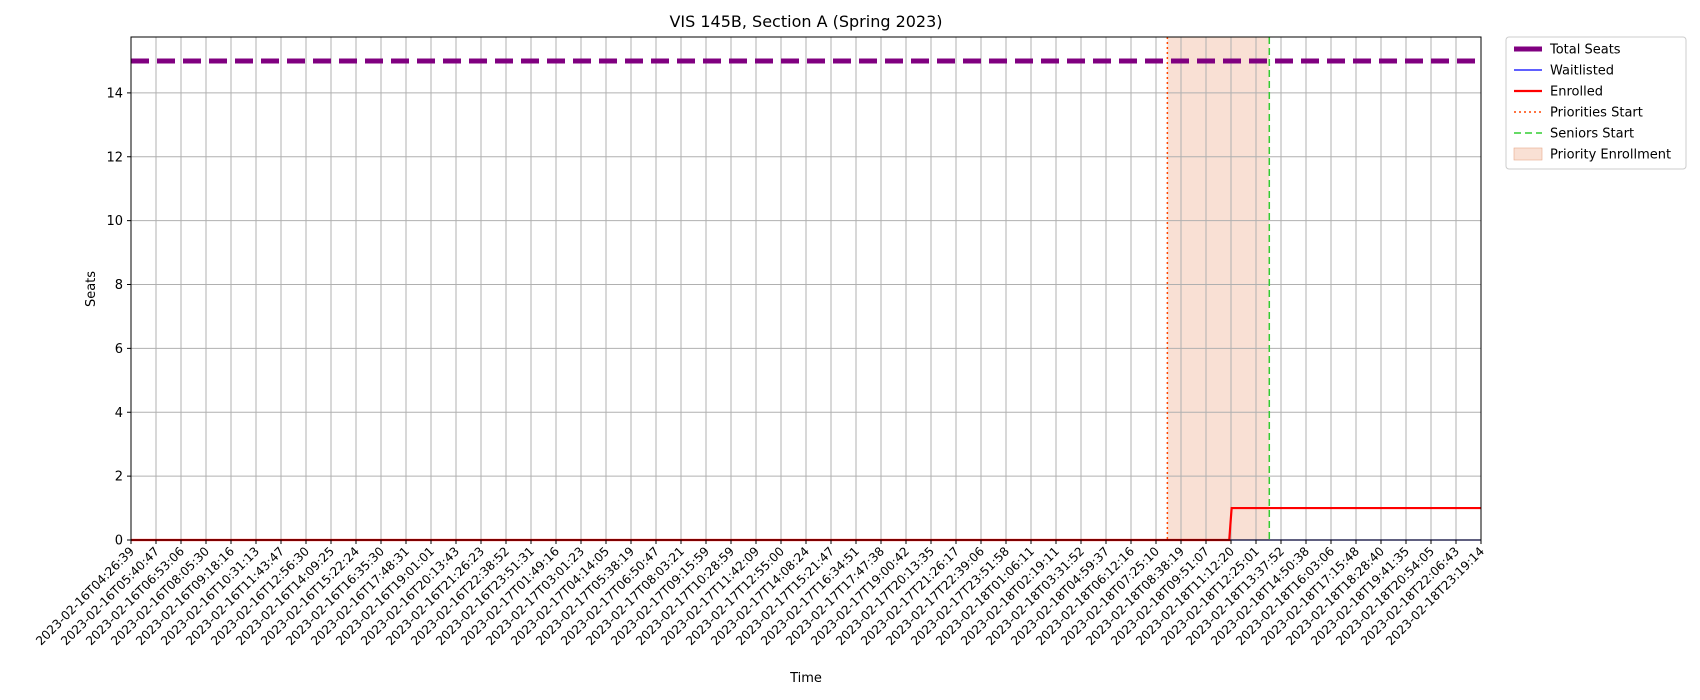 This screenshot has height=700, width=1700. I want to click on y-tick-label: 0, so click(119, 541).